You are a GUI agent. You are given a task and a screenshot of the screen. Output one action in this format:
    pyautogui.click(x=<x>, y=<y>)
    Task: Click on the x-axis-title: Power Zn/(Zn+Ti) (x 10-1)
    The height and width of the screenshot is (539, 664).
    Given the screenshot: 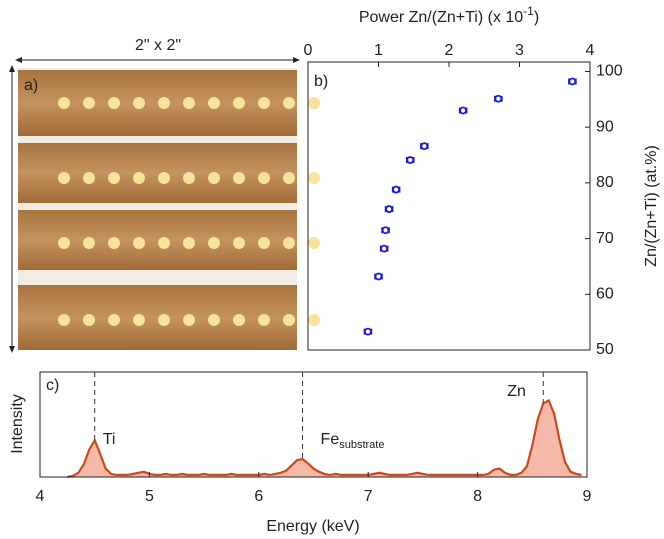 What is the action you would take?
    pyautogui.click(x=449, y=15)
    